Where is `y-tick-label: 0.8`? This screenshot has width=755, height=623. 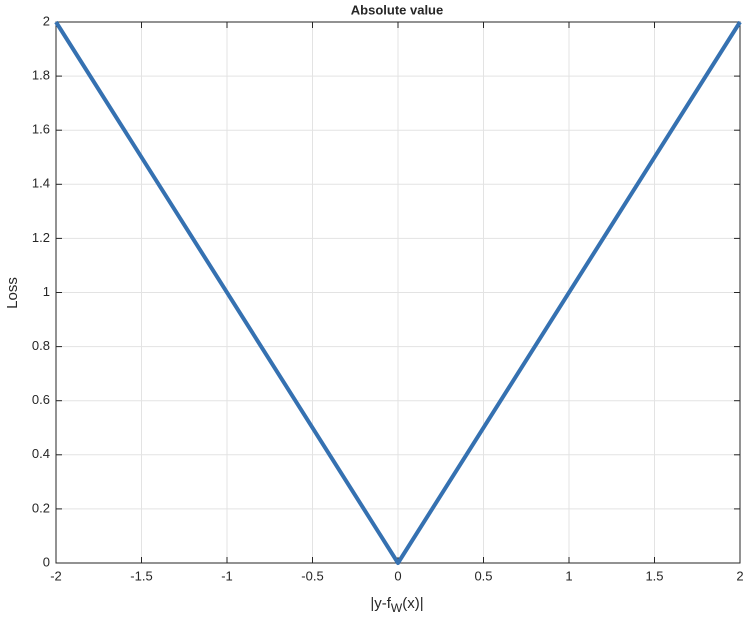
y-tick-label: 0.8 is located at coordinates (41, 345).